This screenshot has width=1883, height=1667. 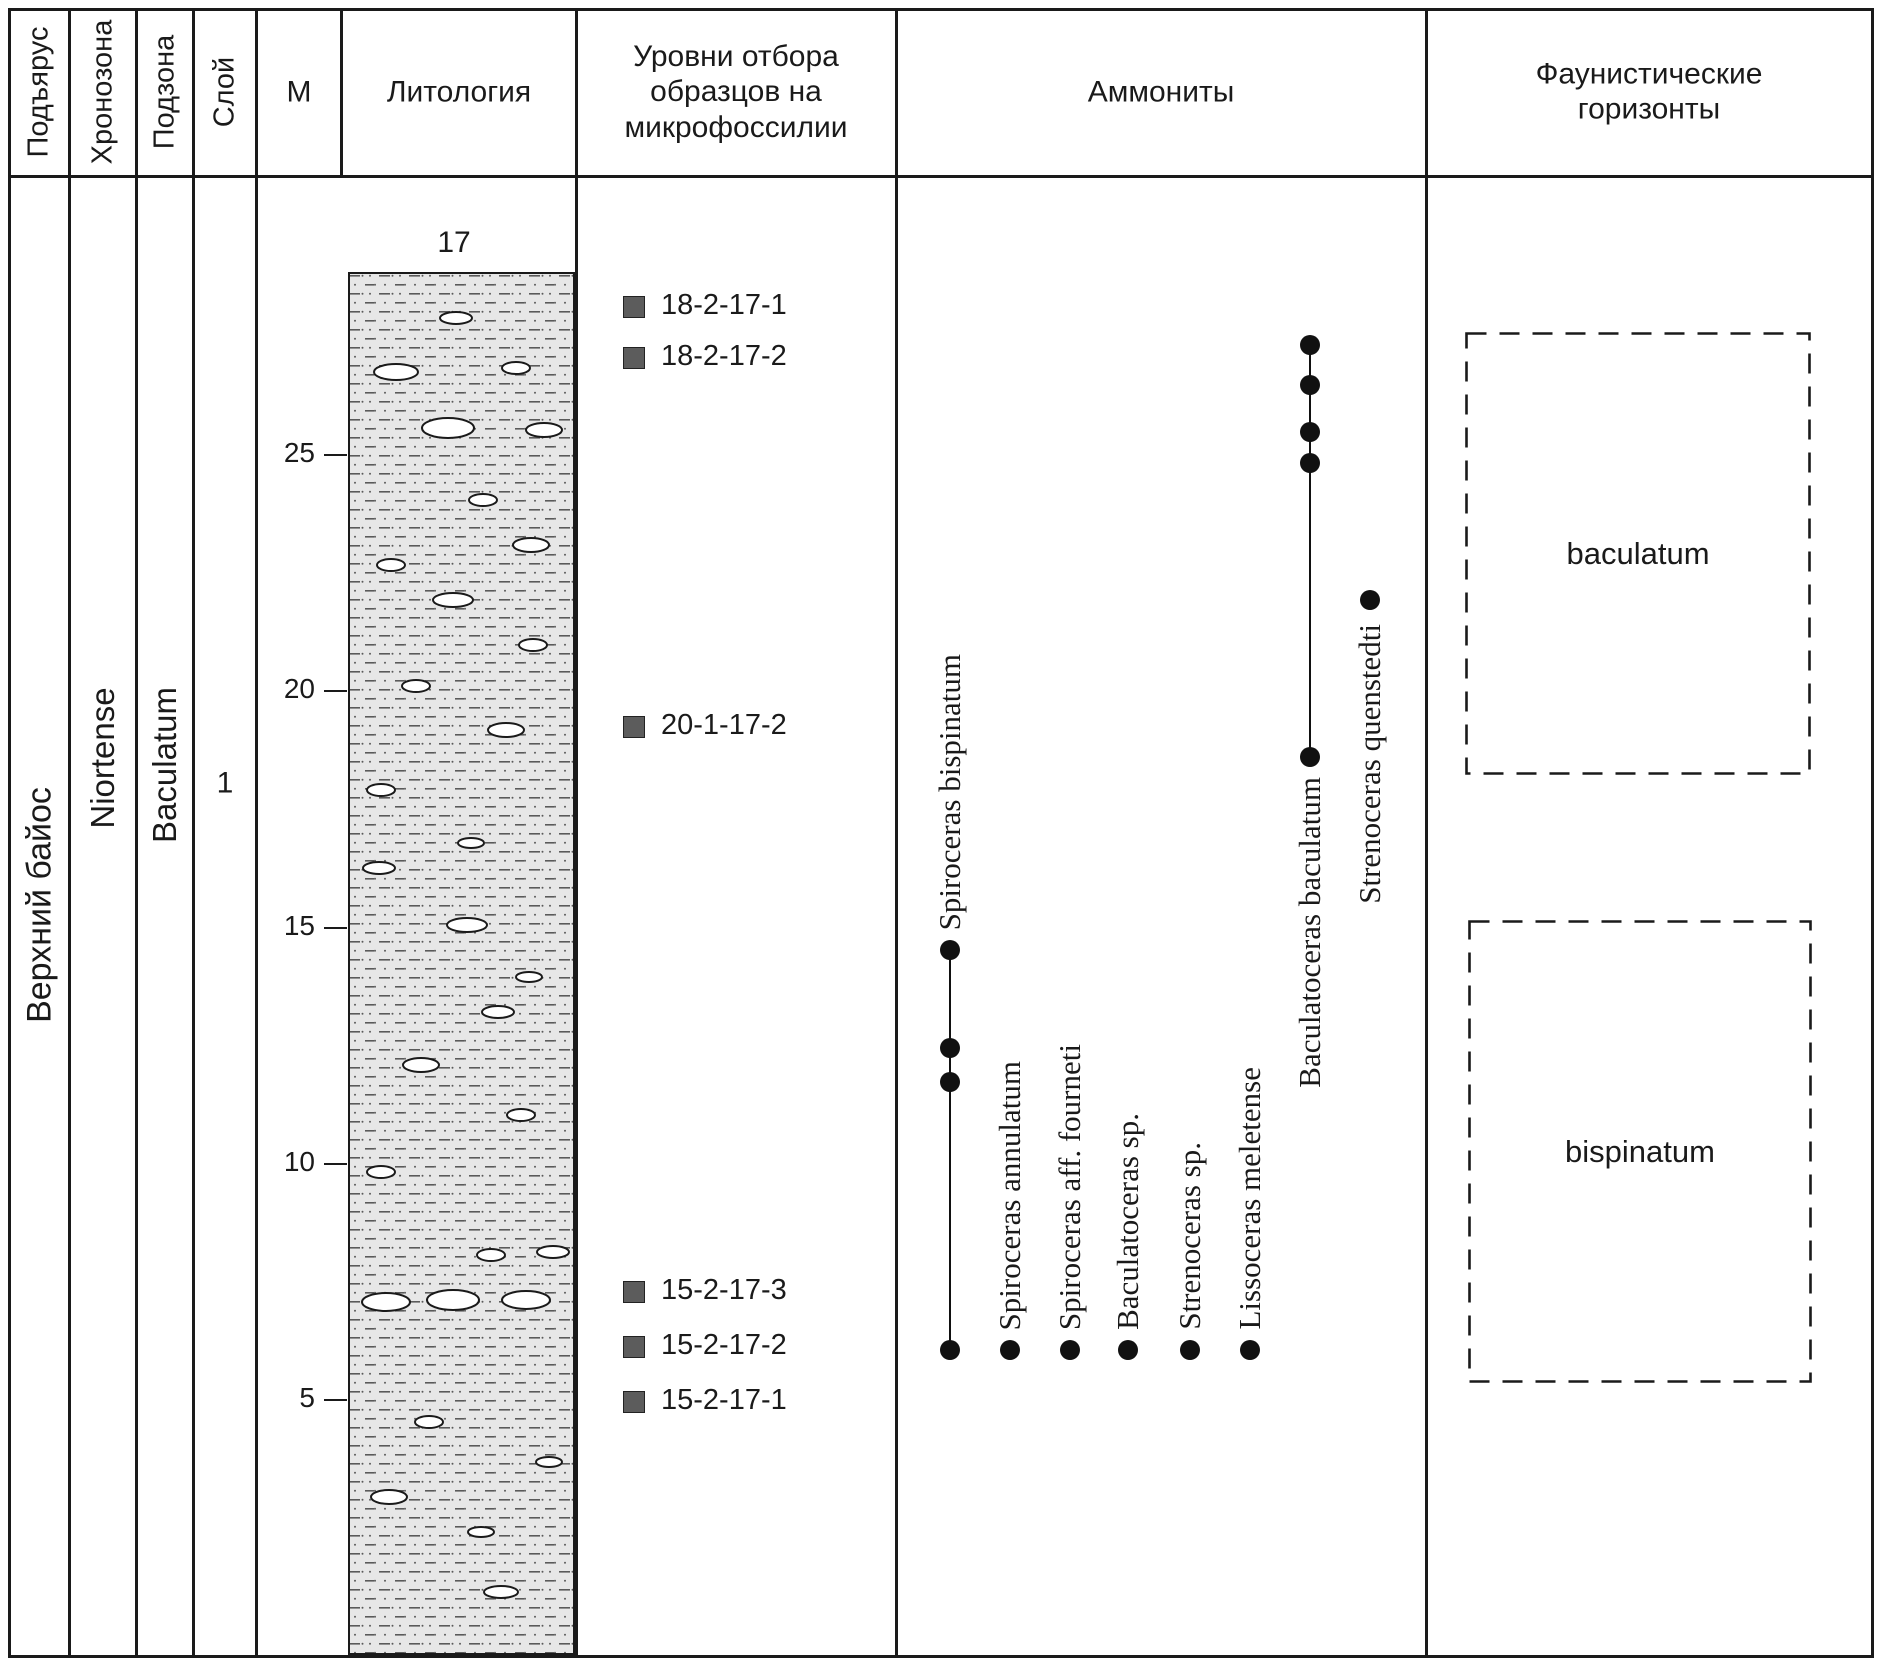 I want to click on ammonite-name: Spiroceras aff. fourneti, so click(x=1069, y=1186).